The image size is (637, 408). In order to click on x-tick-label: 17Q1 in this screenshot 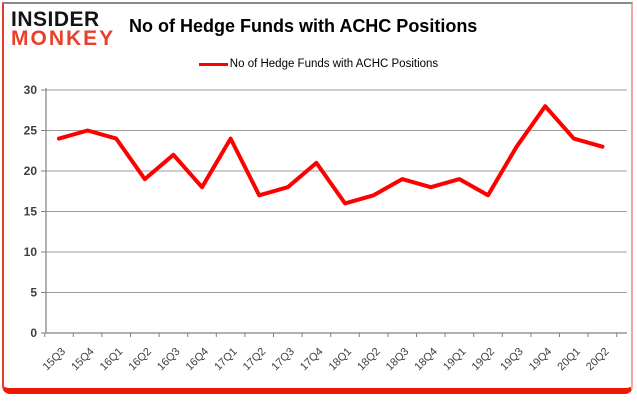, I will do `click(226, 360)`.